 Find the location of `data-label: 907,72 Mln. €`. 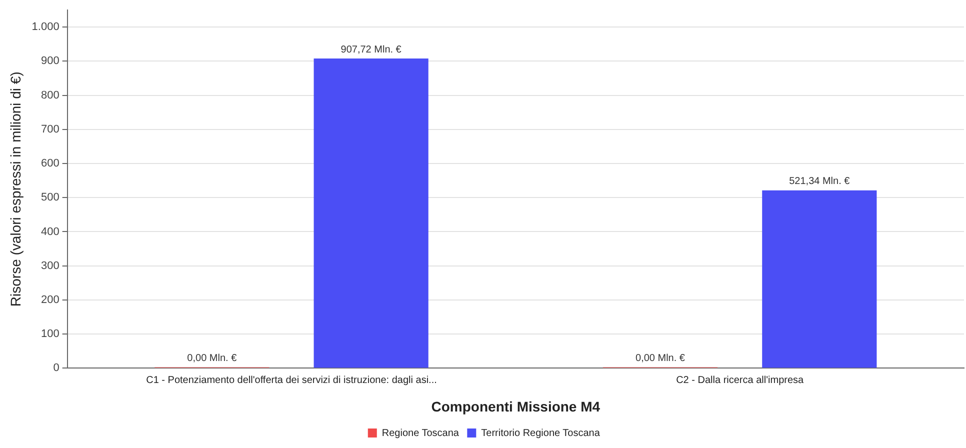

data-label: 907,72 Mln. € is located at coordinates (371, 50).